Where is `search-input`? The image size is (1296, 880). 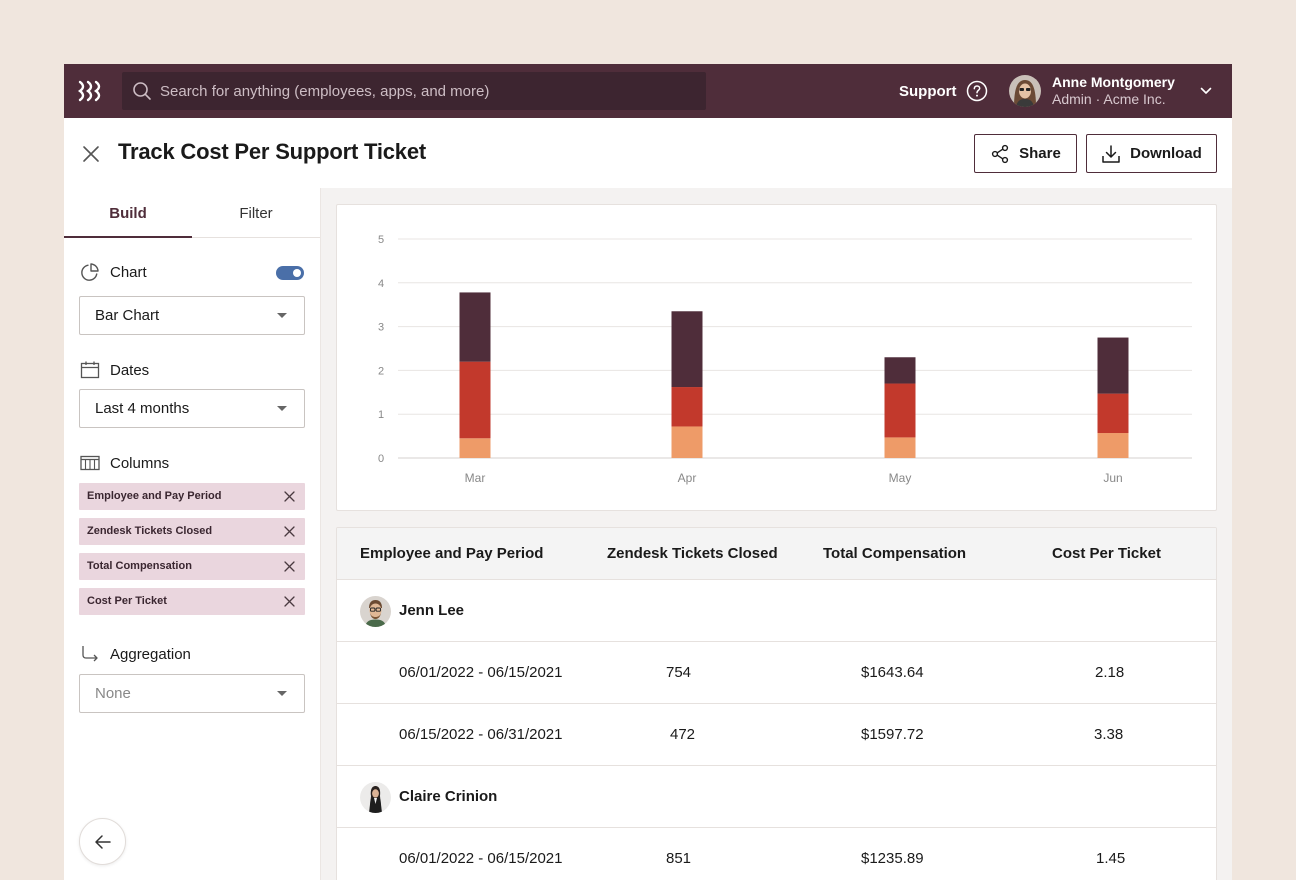
search-input is located at coordinates (425, 91).